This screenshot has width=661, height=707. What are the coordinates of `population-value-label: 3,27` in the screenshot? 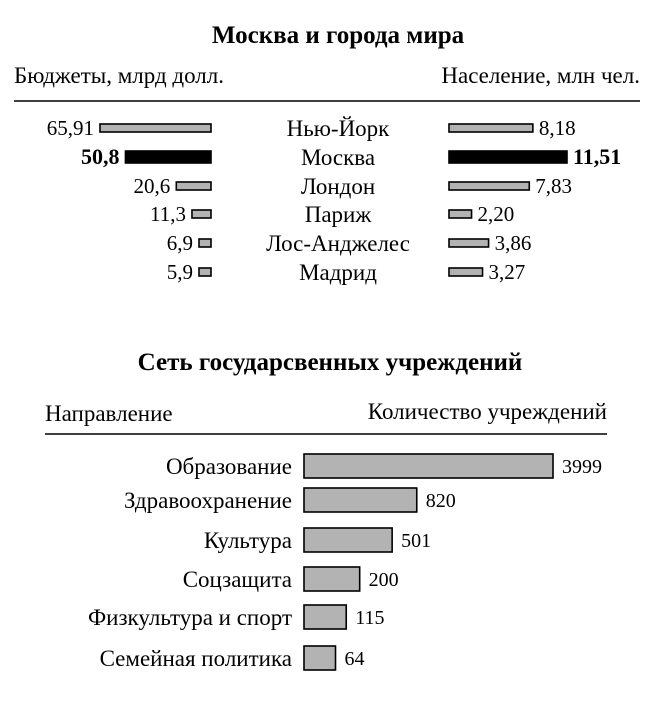 It's located at (507, 272).